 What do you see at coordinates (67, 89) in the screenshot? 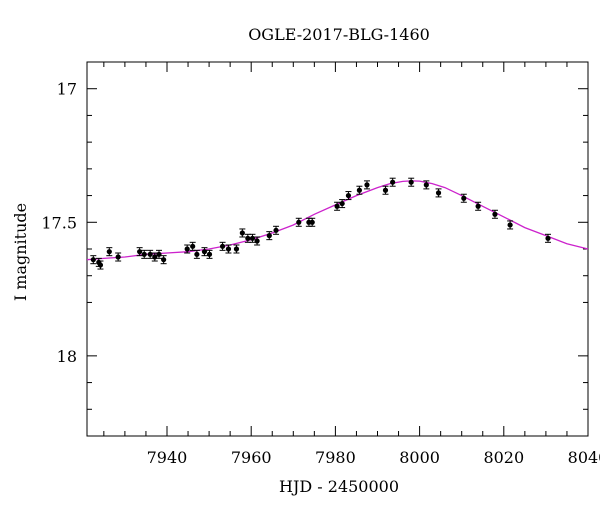
I see `y-tick-label: 17` at bounding box center [67, 89].